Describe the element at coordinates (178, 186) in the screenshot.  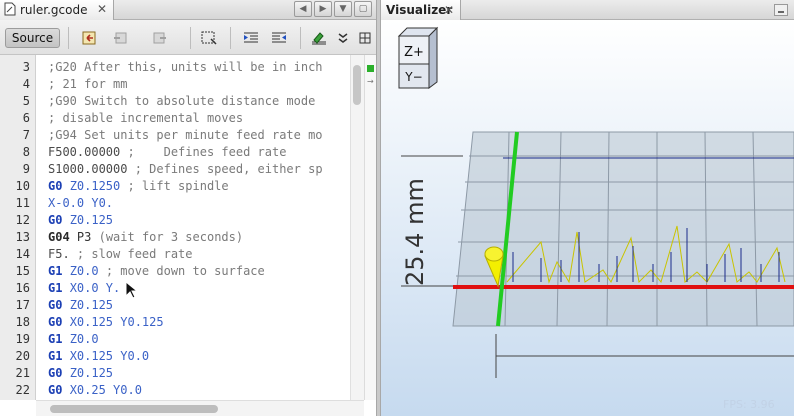
I see `code-token: ; lift spindle` at that location.